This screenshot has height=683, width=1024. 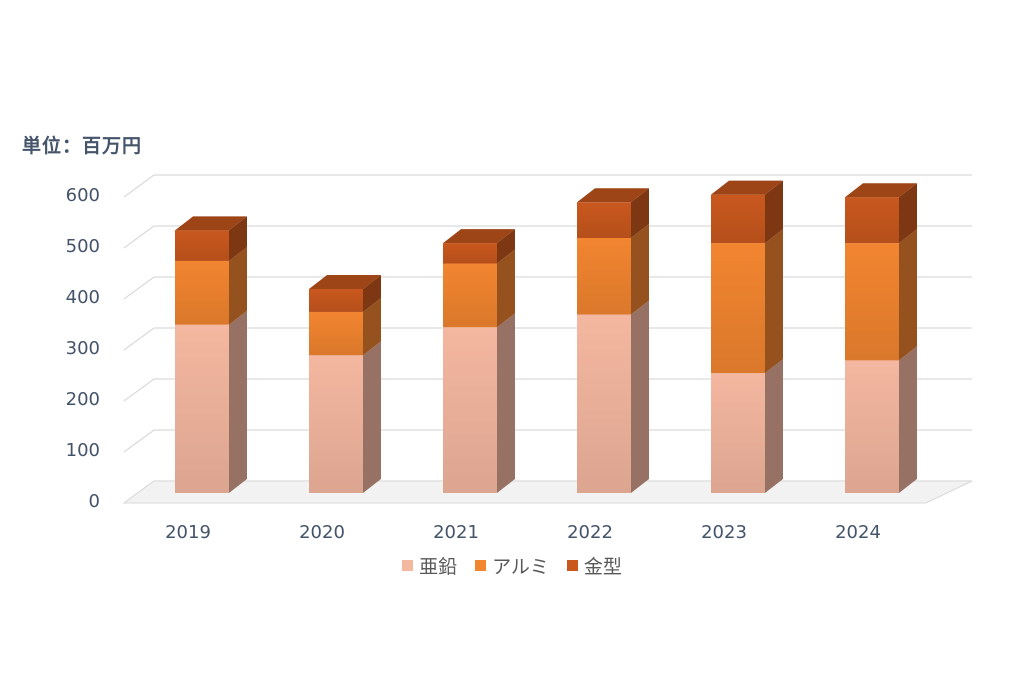 What do you see at coordinates (523, 532) in the screenshot?
I see `x-axis: 2019 2020 2021 2022 2023 2024` at bounding box center [523, 532].